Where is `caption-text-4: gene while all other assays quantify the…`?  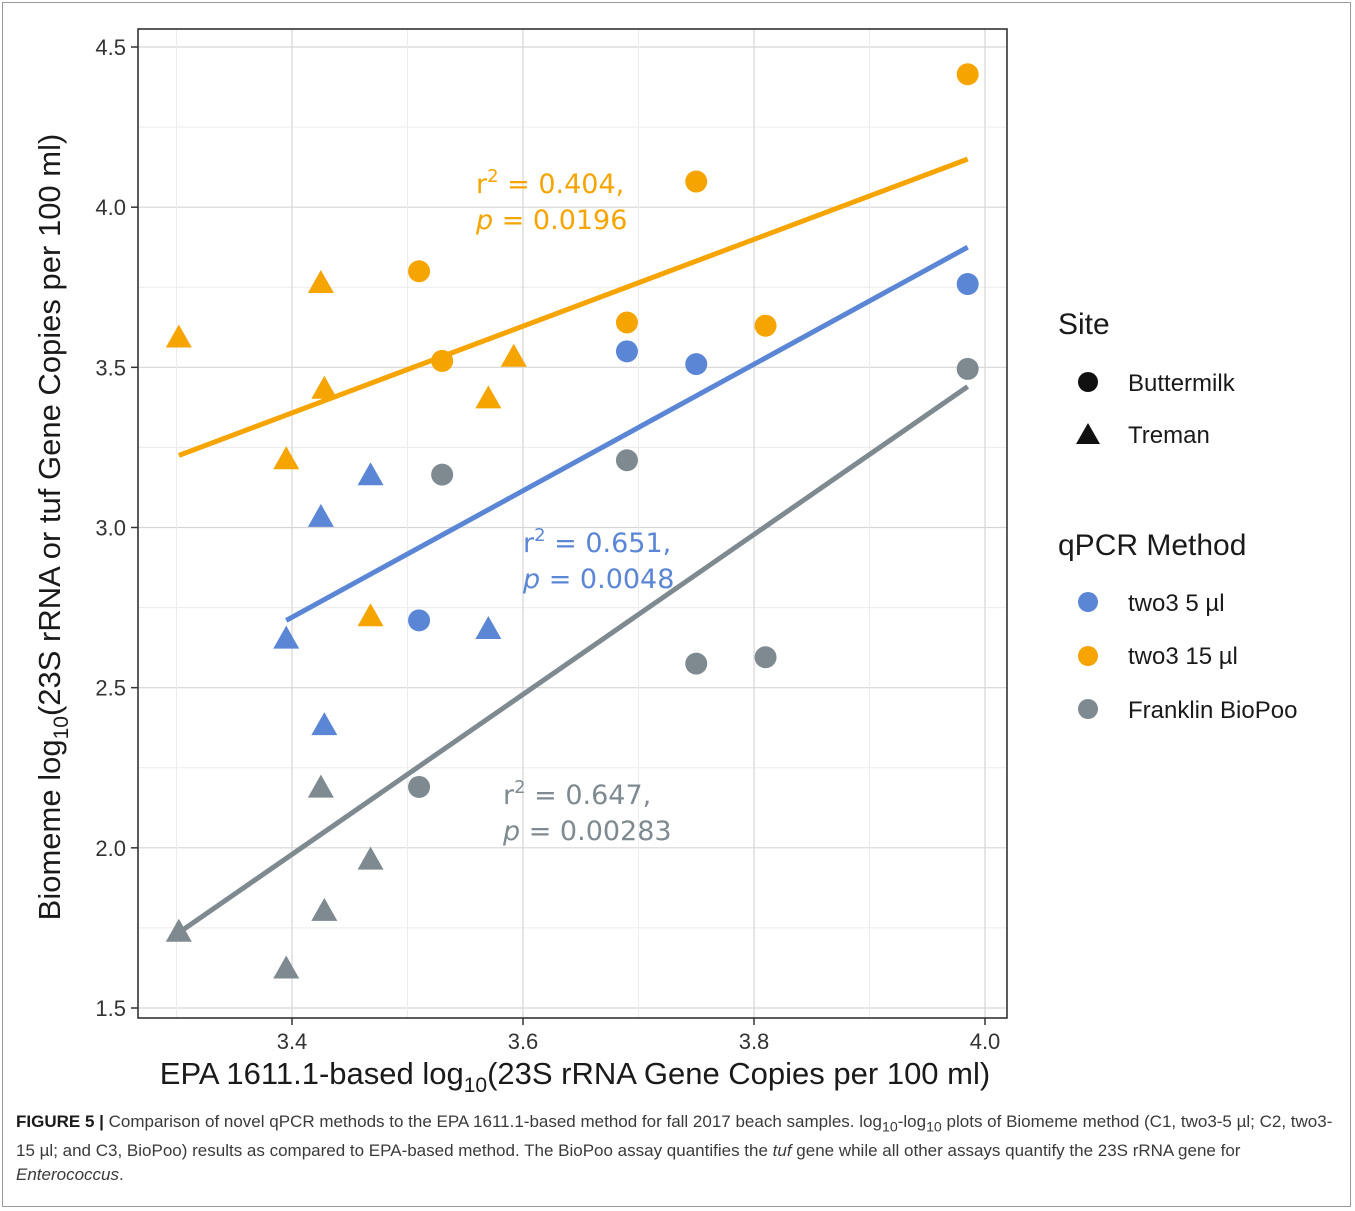
caption-text-4: gene while all other assays quantify the… is located at coordinates (1016, 1151).